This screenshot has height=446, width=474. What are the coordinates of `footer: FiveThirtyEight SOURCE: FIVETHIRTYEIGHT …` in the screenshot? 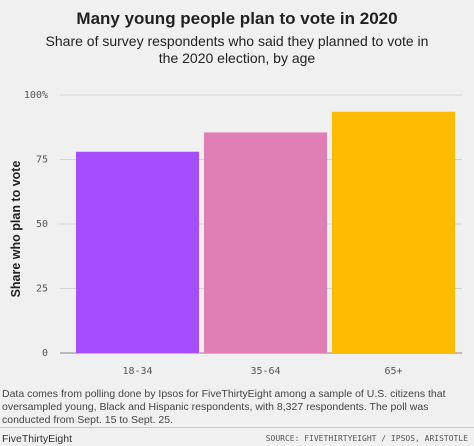 It's located at (237, 436).